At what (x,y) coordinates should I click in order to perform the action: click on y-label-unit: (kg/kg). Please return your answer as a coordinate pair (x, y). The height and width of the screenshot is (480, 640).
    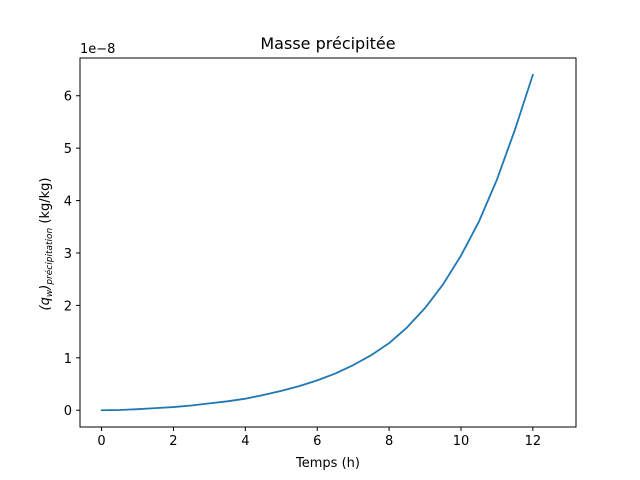
    Looking at the image, I should click on (45, 203).